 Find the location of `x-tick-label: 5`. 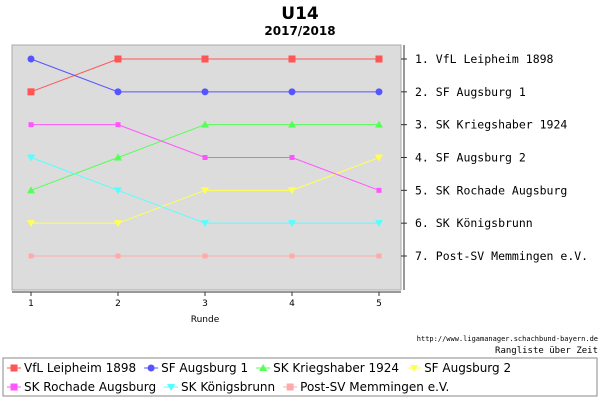

x-tick-label: 5 is located at coordinates (379, 304).